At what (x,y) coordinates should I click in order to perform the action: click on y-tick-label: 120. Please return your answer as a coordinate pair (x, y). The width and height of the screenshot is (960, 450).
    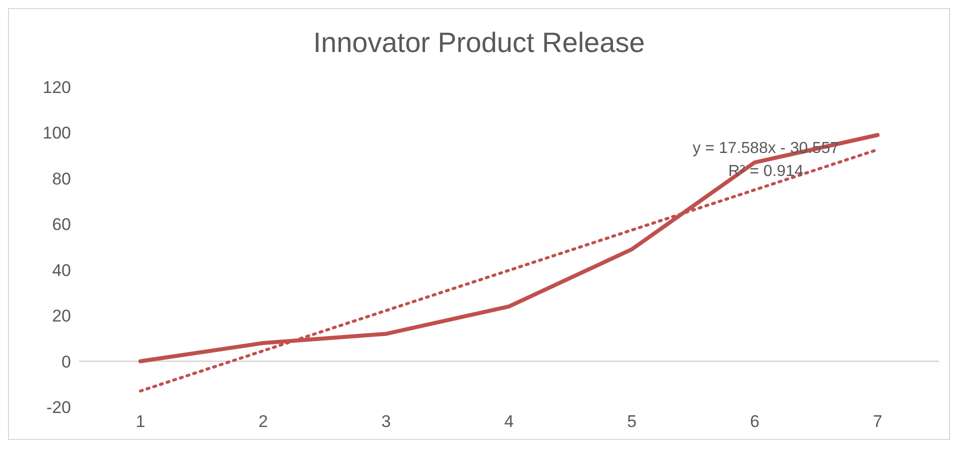
    Looking at the image, I should click on (56, 88).